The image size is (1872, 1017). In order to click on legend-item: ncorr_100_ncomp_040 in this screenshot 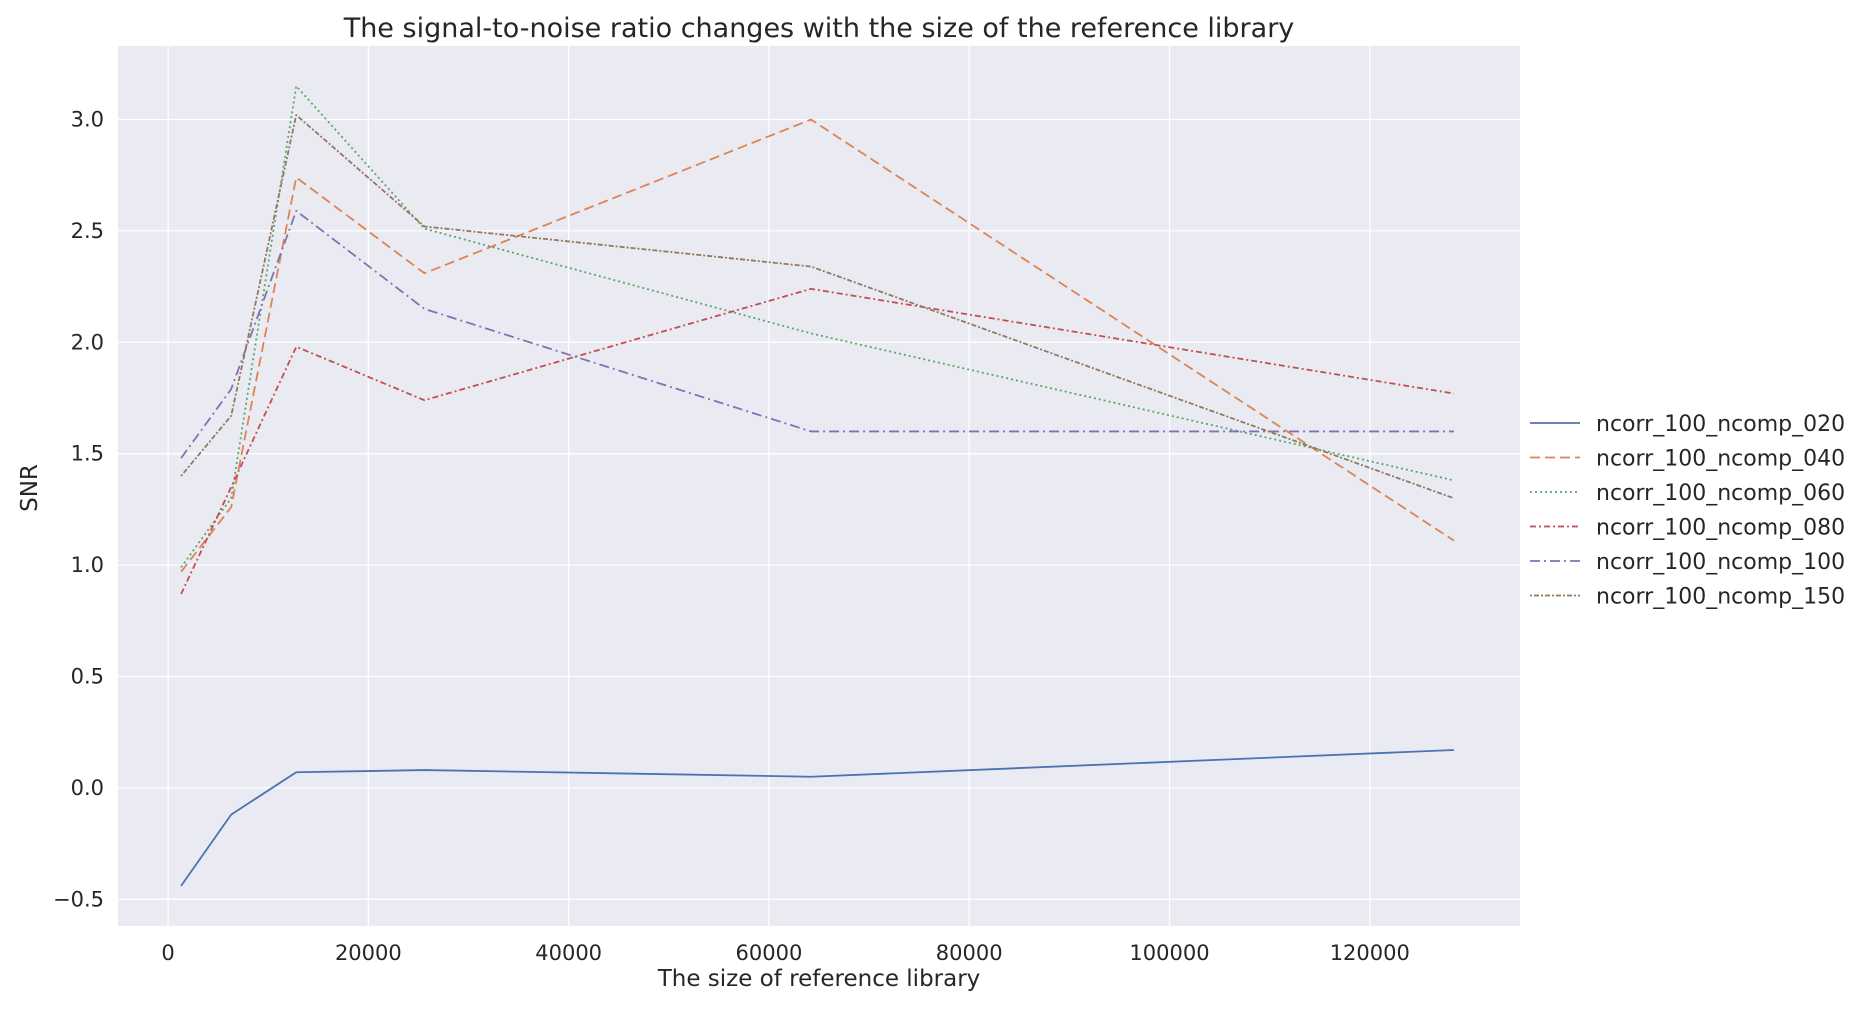, I will do `click(1687, 459)`.